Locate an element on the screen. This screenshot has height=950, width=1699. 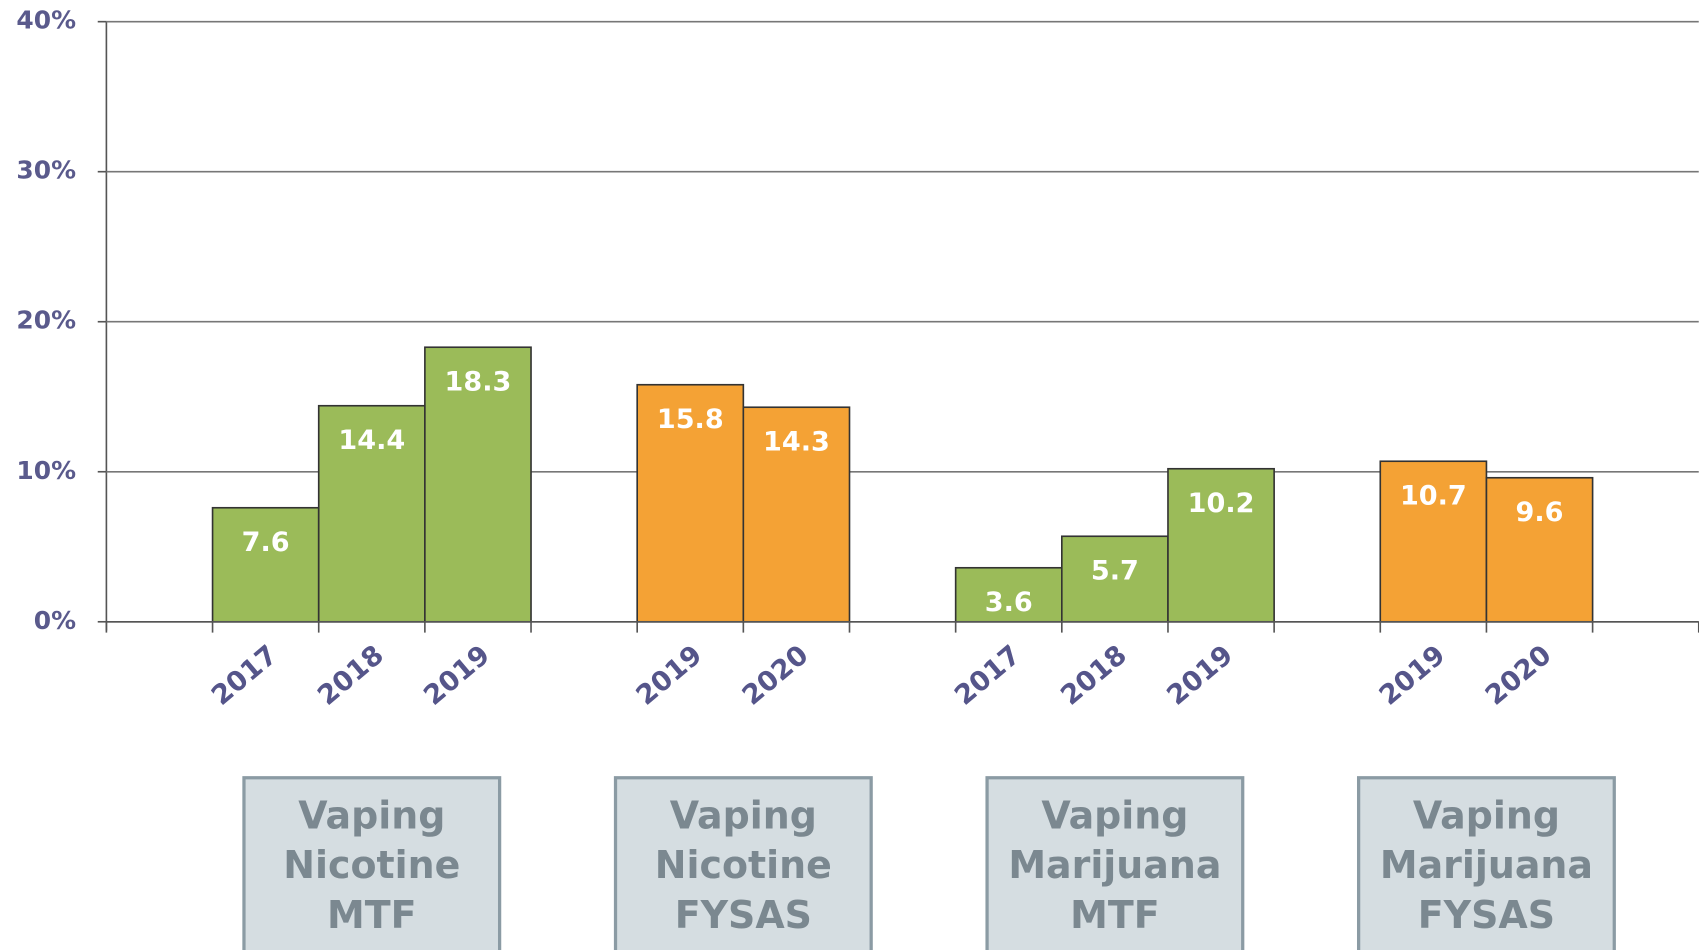
value-label: 14.4 is located at coordinates (371, 440).